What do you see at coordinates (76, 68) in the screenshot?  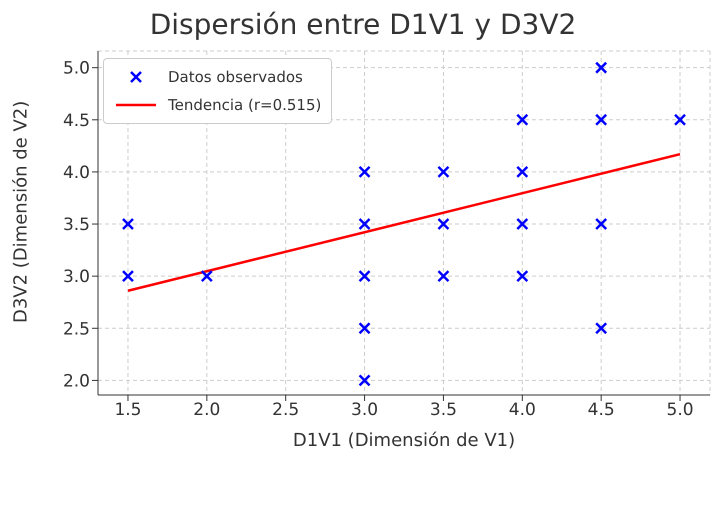 I see `y-tick-label: 5.0` at bounding box center [76, 68].